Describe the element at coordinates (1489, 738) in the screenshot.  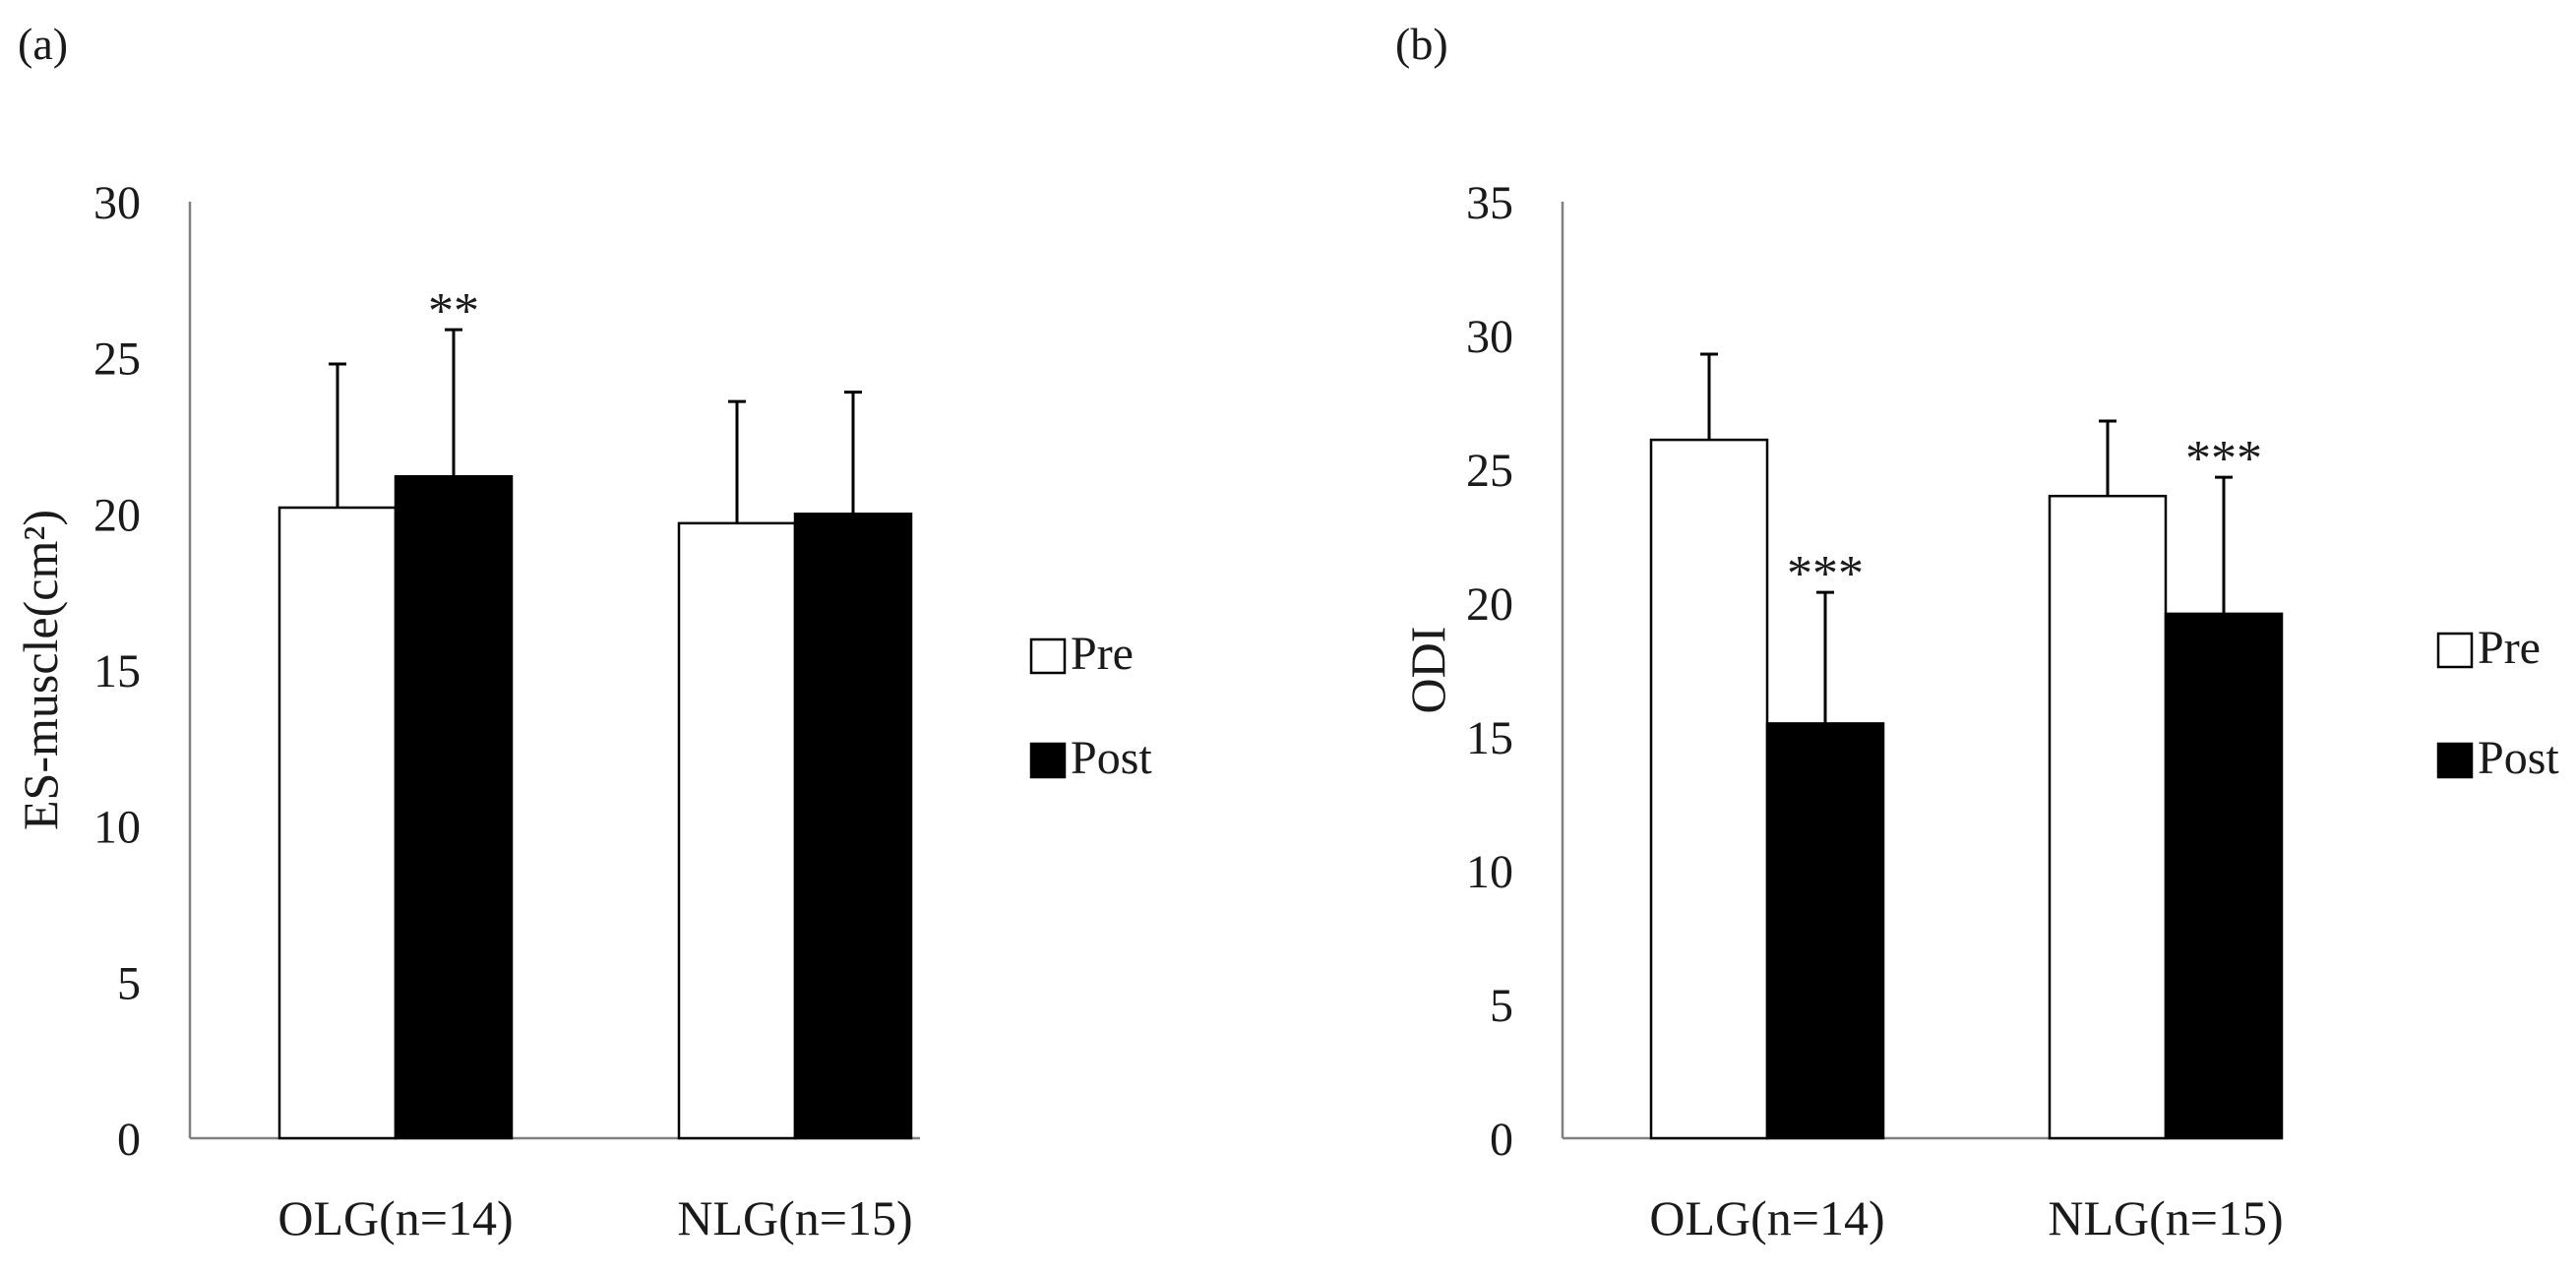
I see `panel-b-y-tick-label: 15` at that location.